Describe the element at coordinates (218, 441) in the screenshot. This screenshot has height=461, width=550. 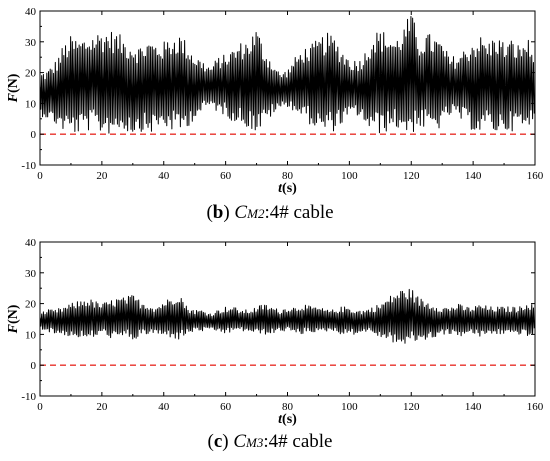
I see `caption-letter: c` at that location.